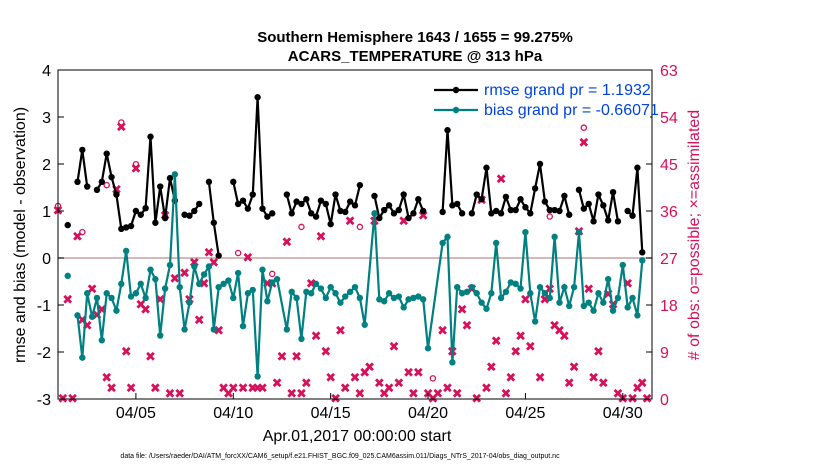 This screenshot has height=470, width=830. What do you see at coordinates (669, 306) in the screenshot?
I see `y-right-tick-label: 18` at bounding box center [669, 306].